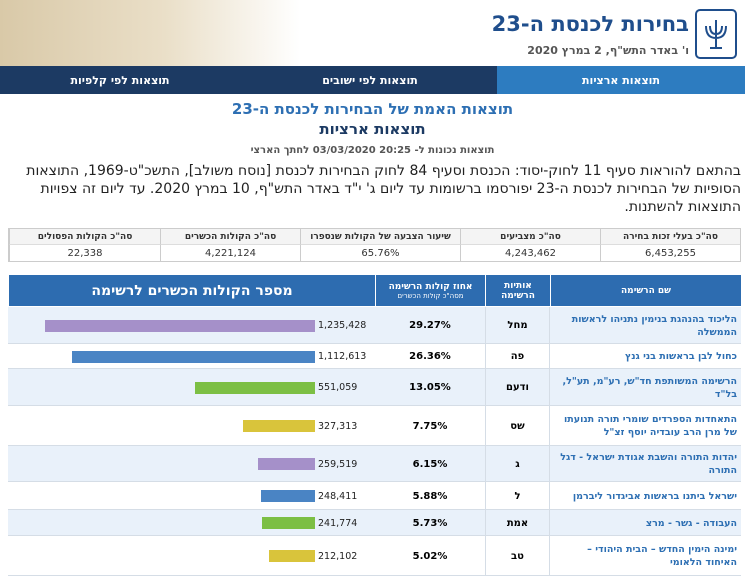 The image size is (745, 576). Describe the element at coordinates (430, 387) in the screenshot. I see `party-percent: 13.05%` at that location.